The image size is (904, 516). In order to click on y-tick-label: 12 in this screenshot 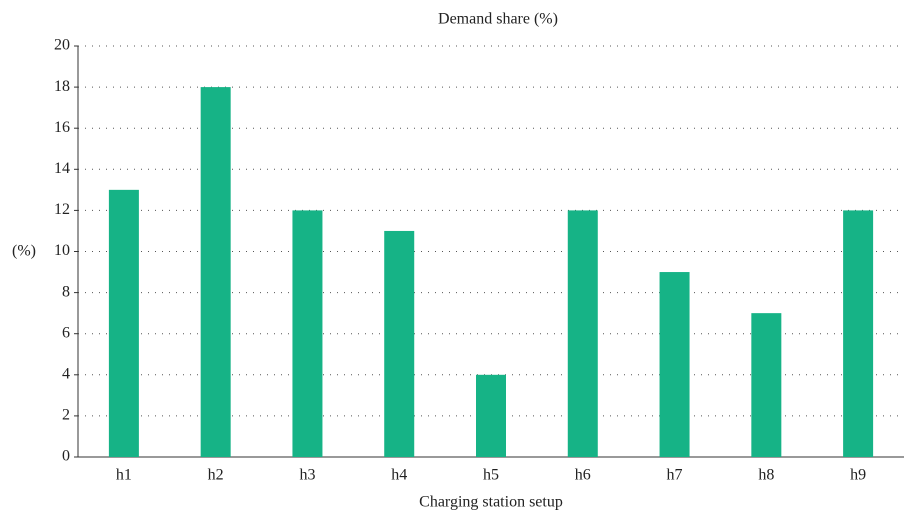, I will do `click(62, 209)`.